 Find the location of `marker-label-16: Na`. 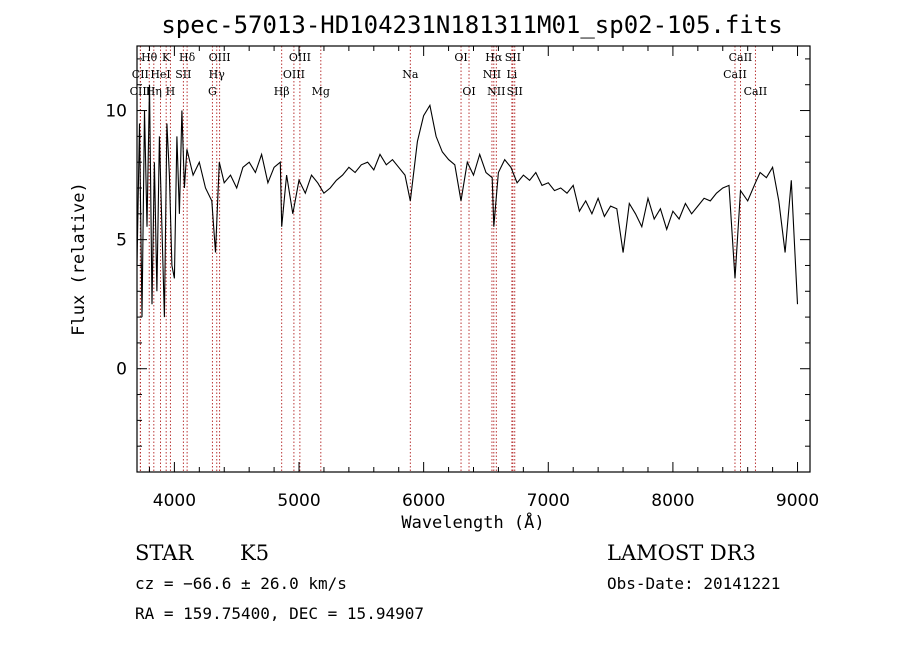

marker-label-16: Na is located at coordinates (410, 74).